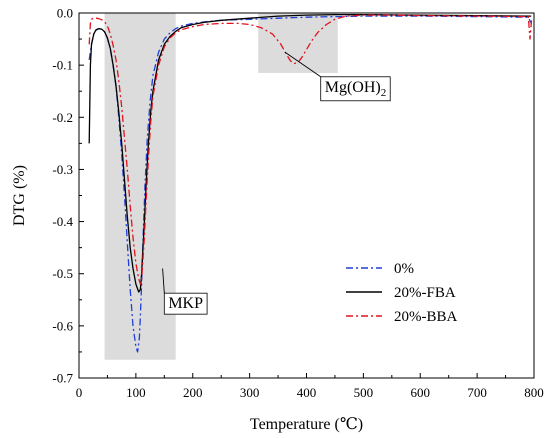  Describe the element at coordinates (19, 195) in the screenshot. I see `y-axis-title: DTG (%)` at that location.